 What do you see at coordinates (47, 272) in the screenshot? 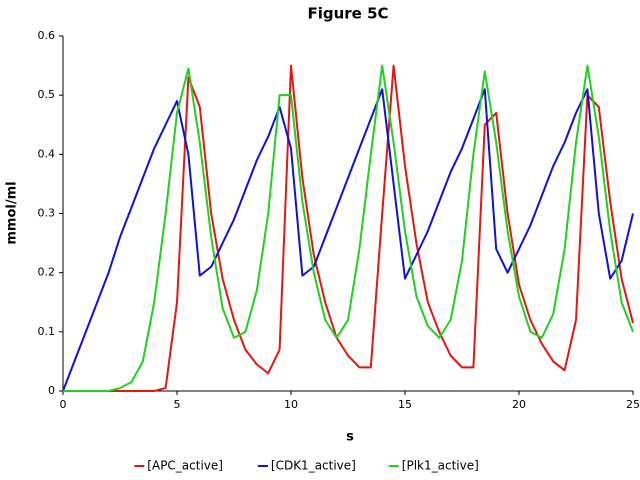
I see `y-tick-label: 0.2` at bounding box center [47, 272].